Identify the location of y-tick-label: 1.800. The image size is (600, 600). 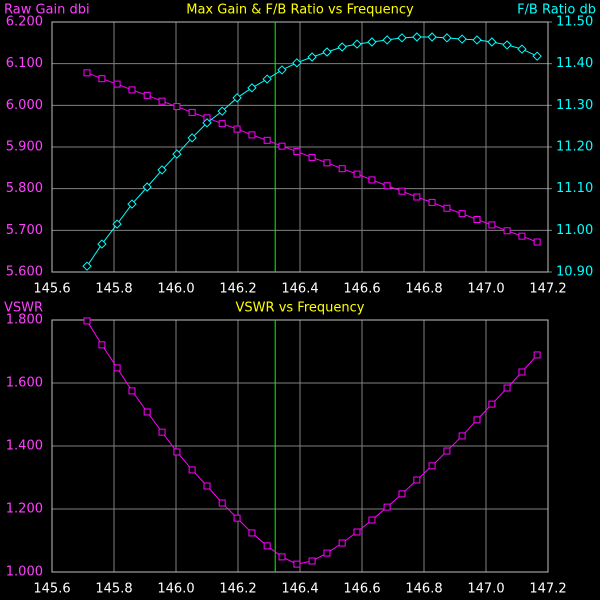
(24, 320).